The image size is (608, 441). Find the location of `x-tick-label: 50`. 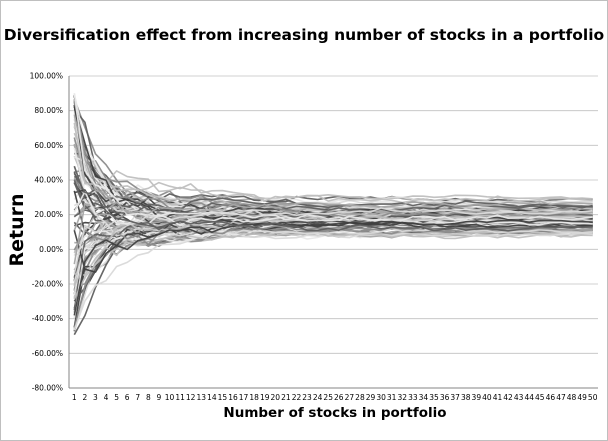

x-tick-label: 50 is located at coordinates (593, 397).